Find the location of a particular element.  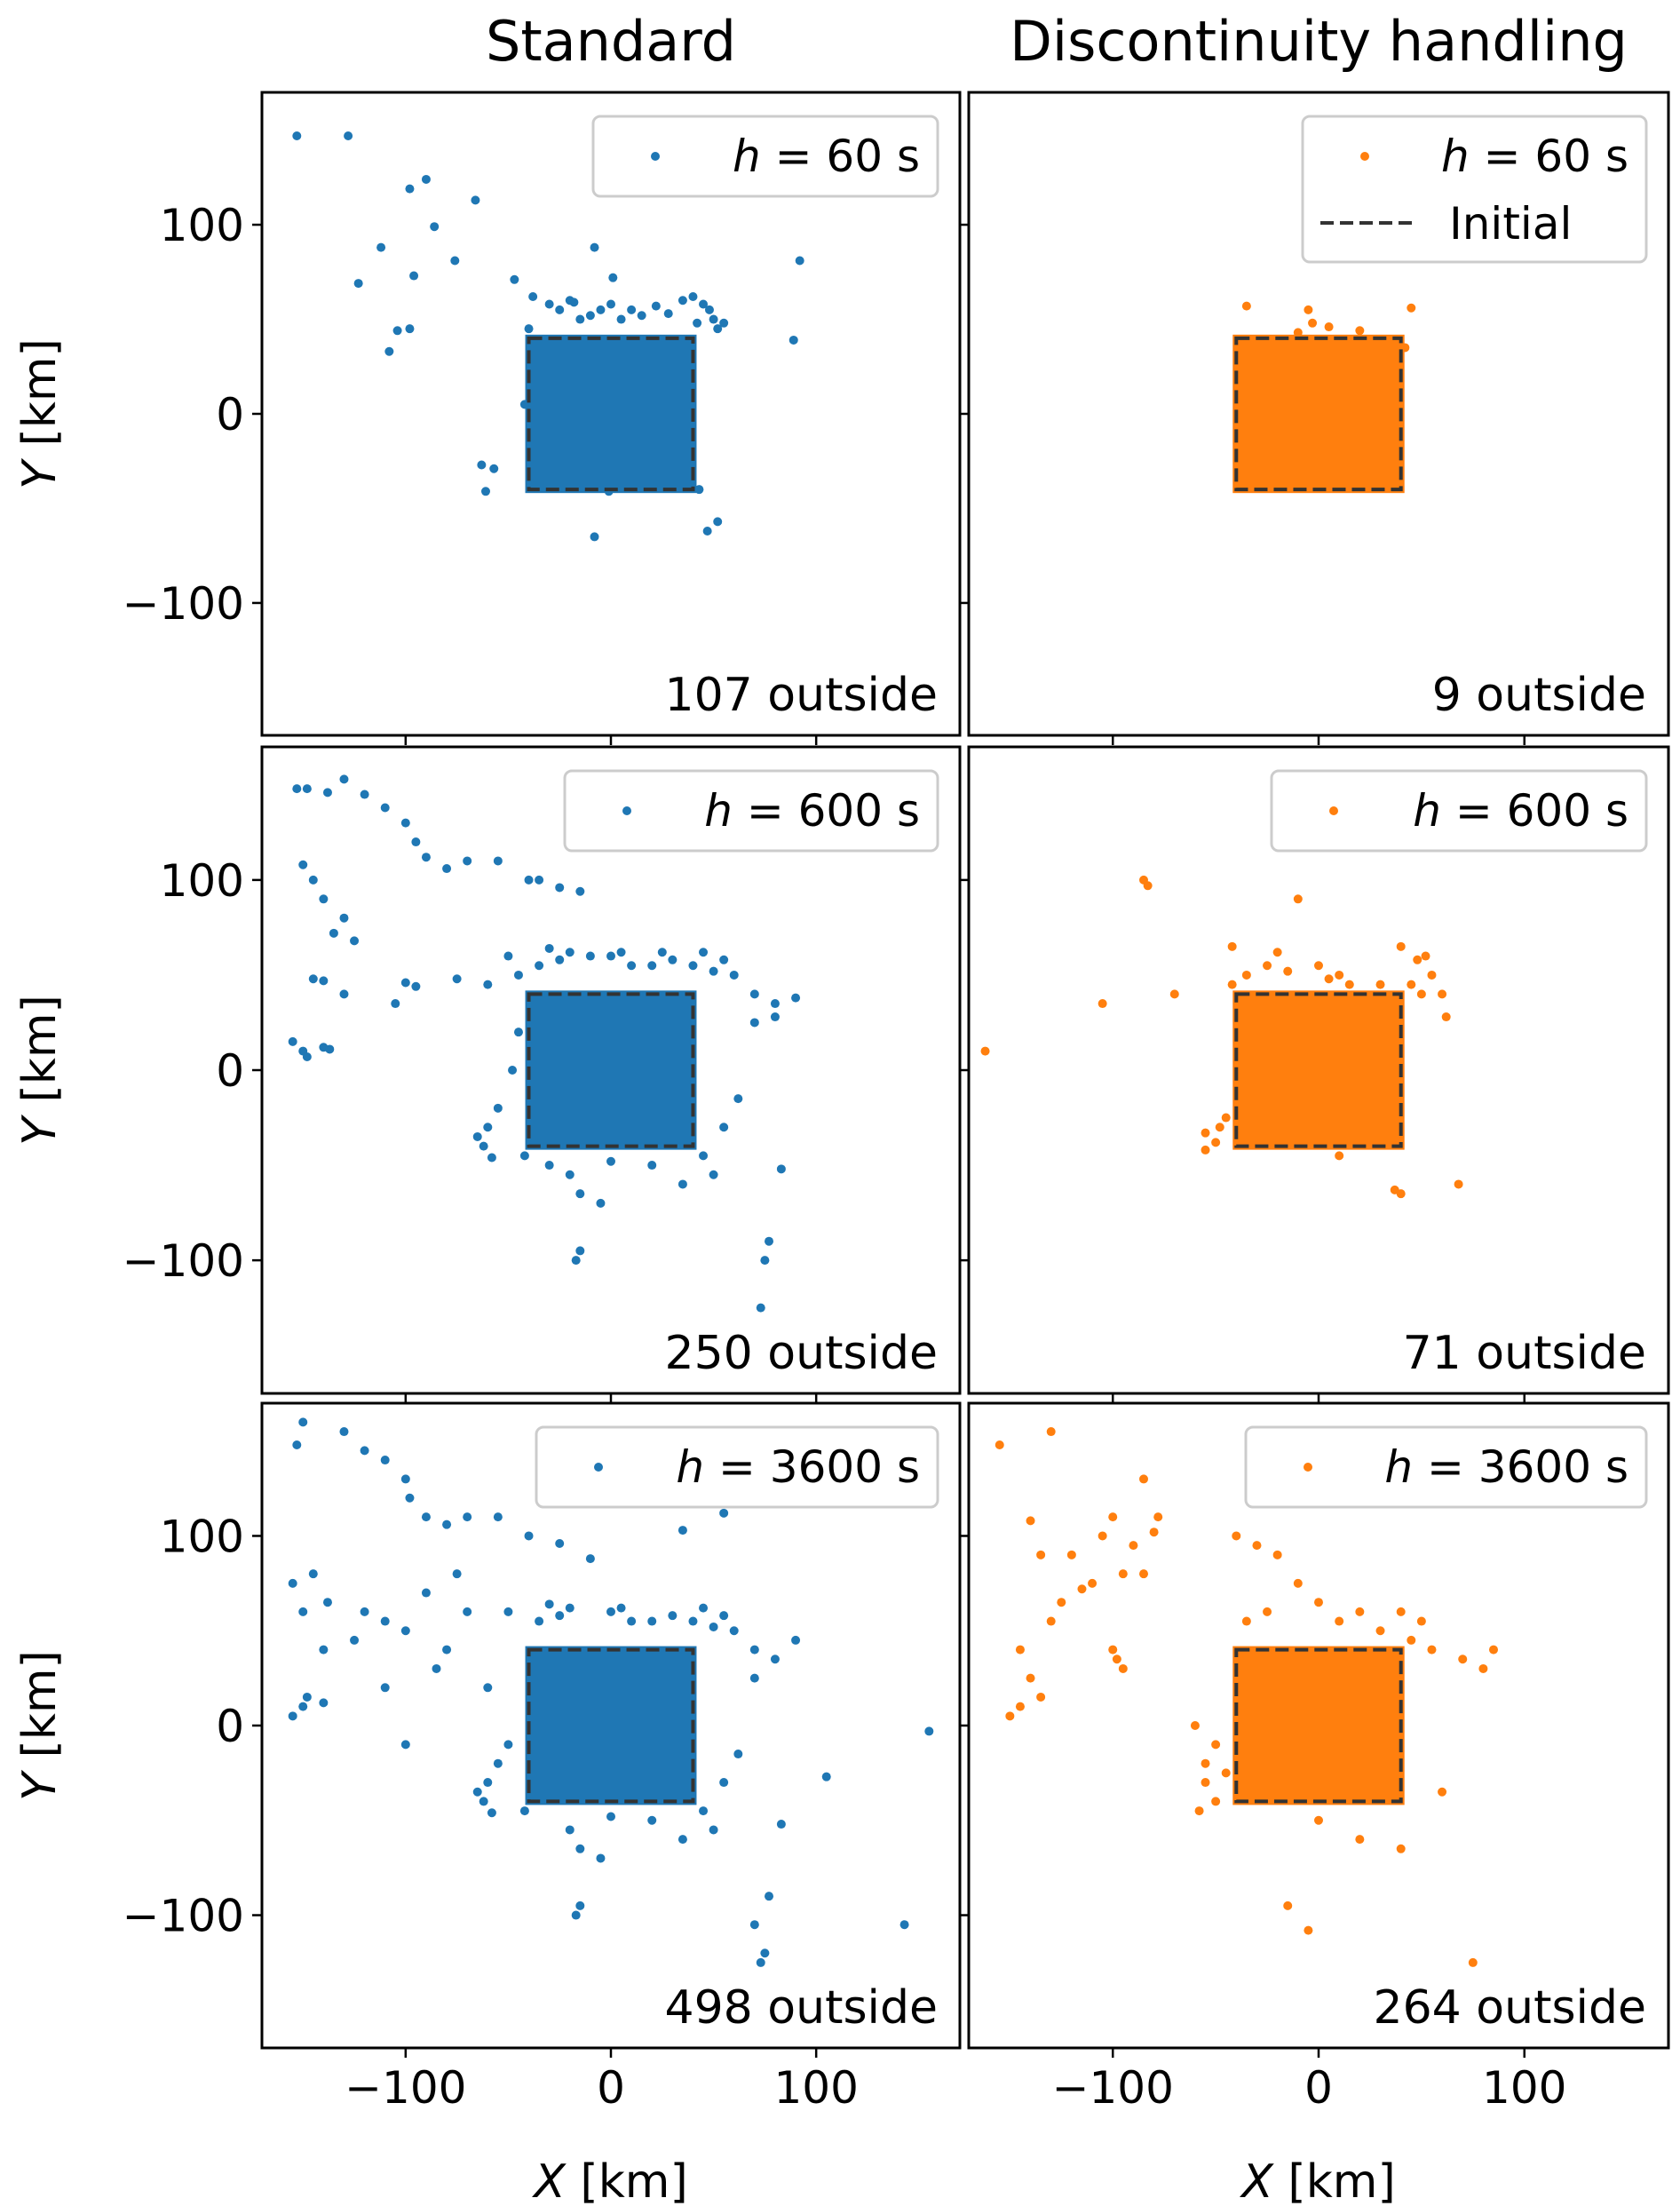

legend: h = 600 s is located at coordinates (1459, 811).